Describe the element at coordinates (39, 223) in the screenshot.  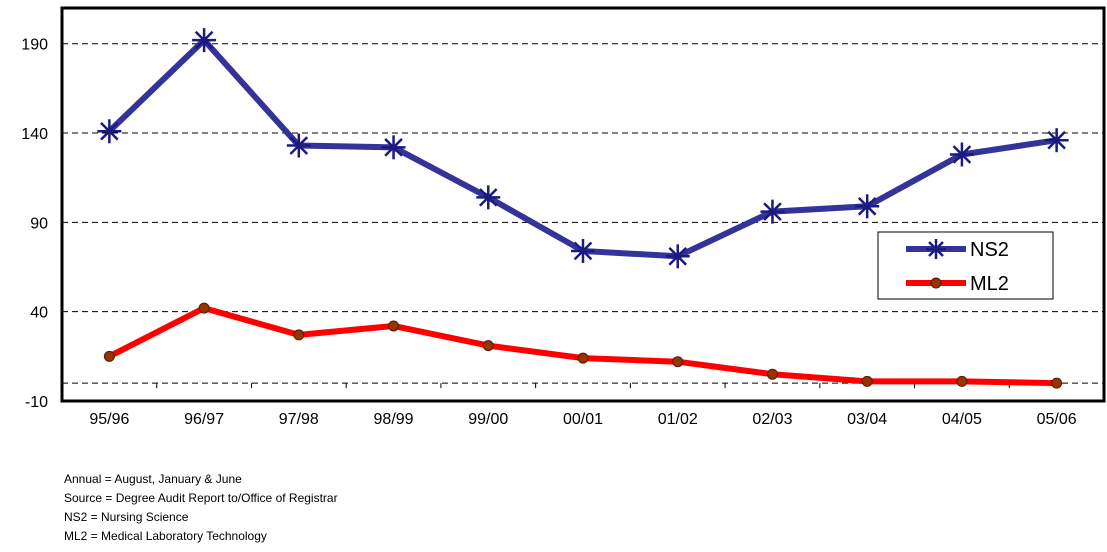
I see `y-tick-label: 90` at that location.